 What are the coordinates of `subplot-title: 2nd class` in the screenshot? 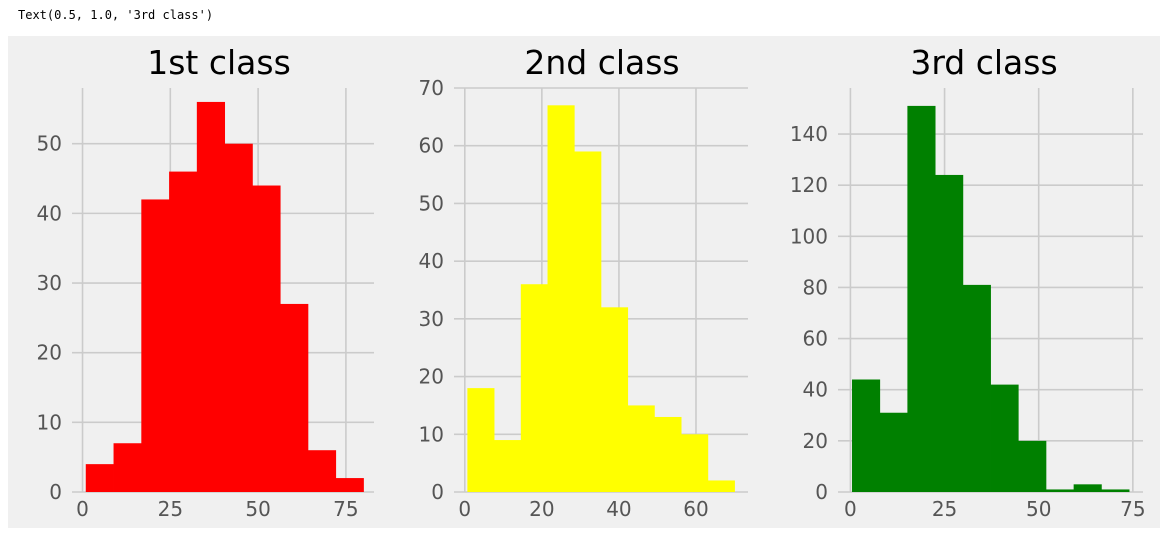 It's located at (601, 62).